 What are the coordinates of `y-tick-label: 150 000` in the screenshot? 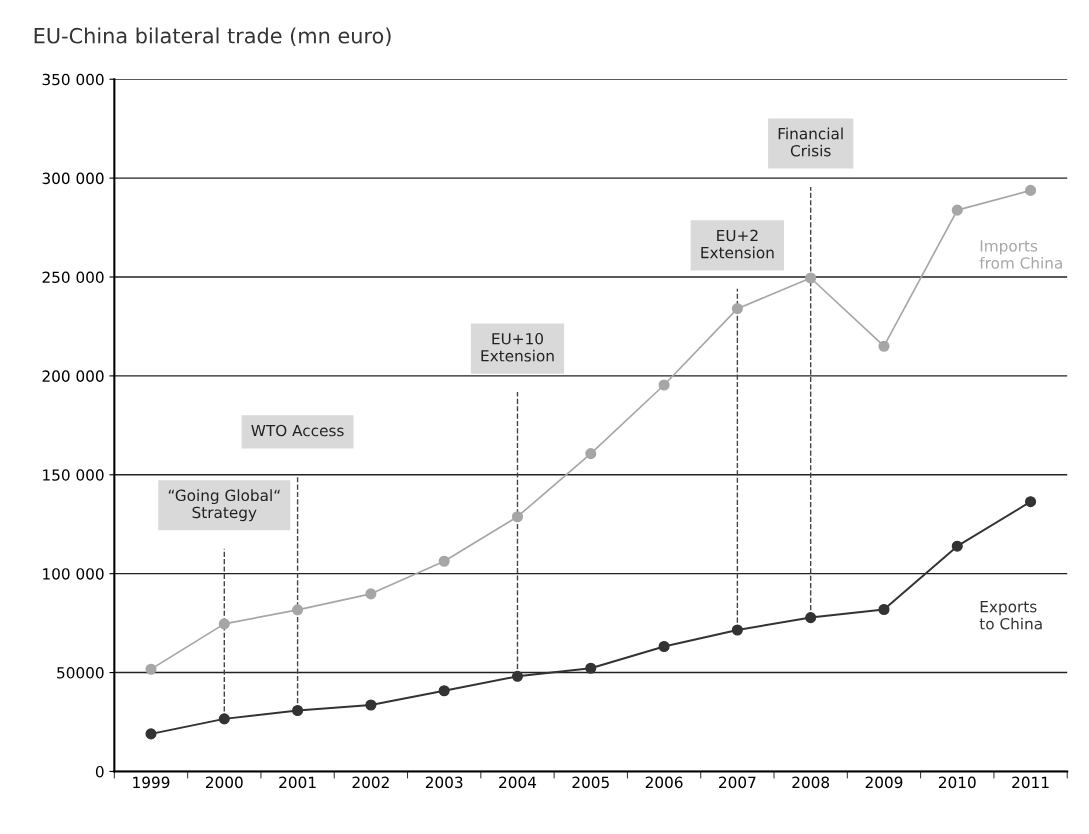 It's located at (73, 475).